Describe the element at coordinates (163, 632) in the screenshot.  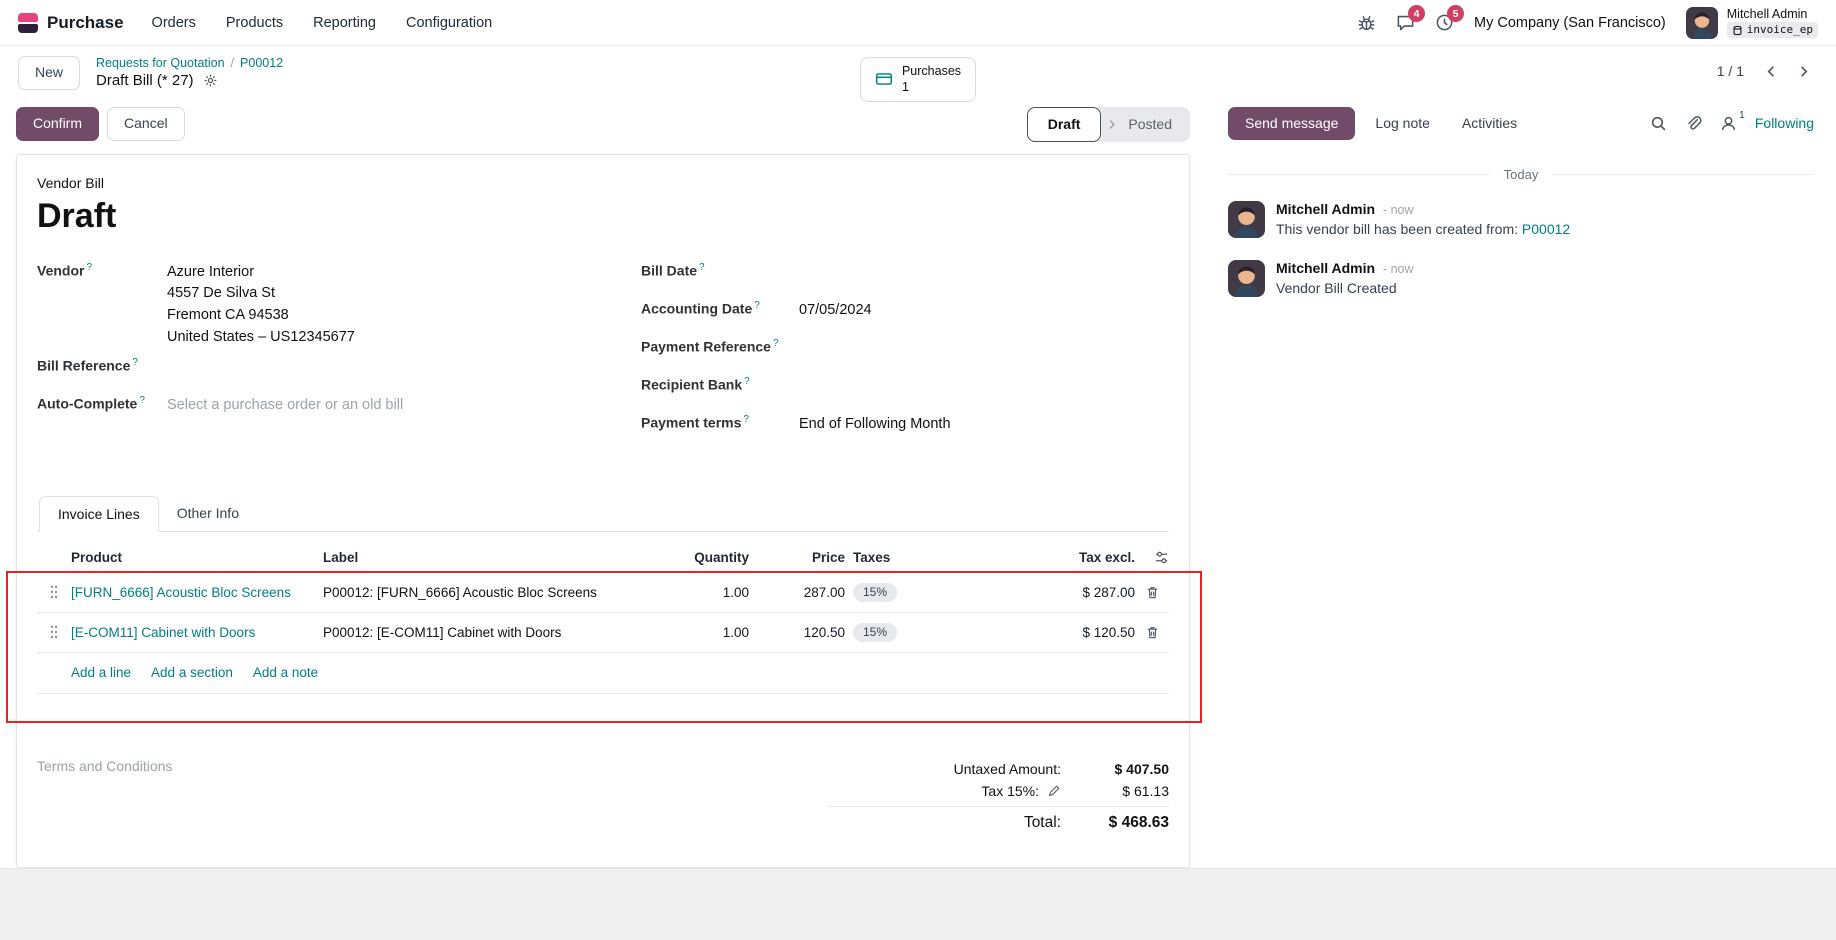
I see `product-link: [E-COM11] Cabinet with Doors` at that location.